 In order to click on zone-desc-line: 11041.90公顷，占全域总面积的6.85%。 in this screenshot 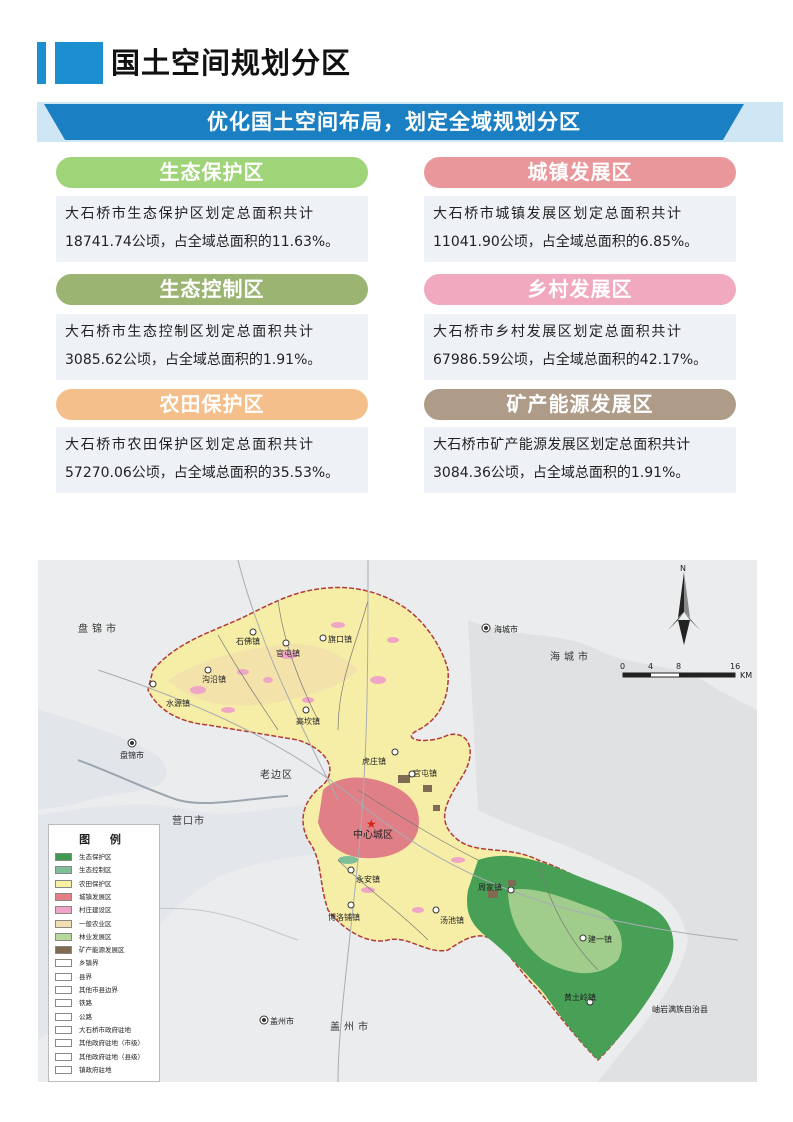, I will do `click(566, 242)`.